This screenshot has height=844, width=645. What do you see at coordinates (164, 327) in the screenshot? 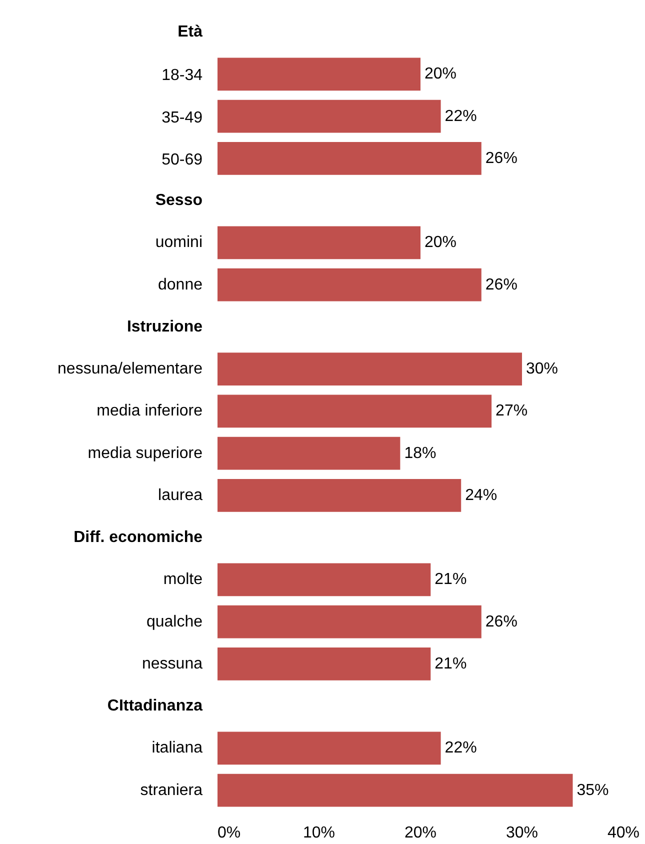
I see `y-tick-label: Istruzione` at bounding box center [164, 327].